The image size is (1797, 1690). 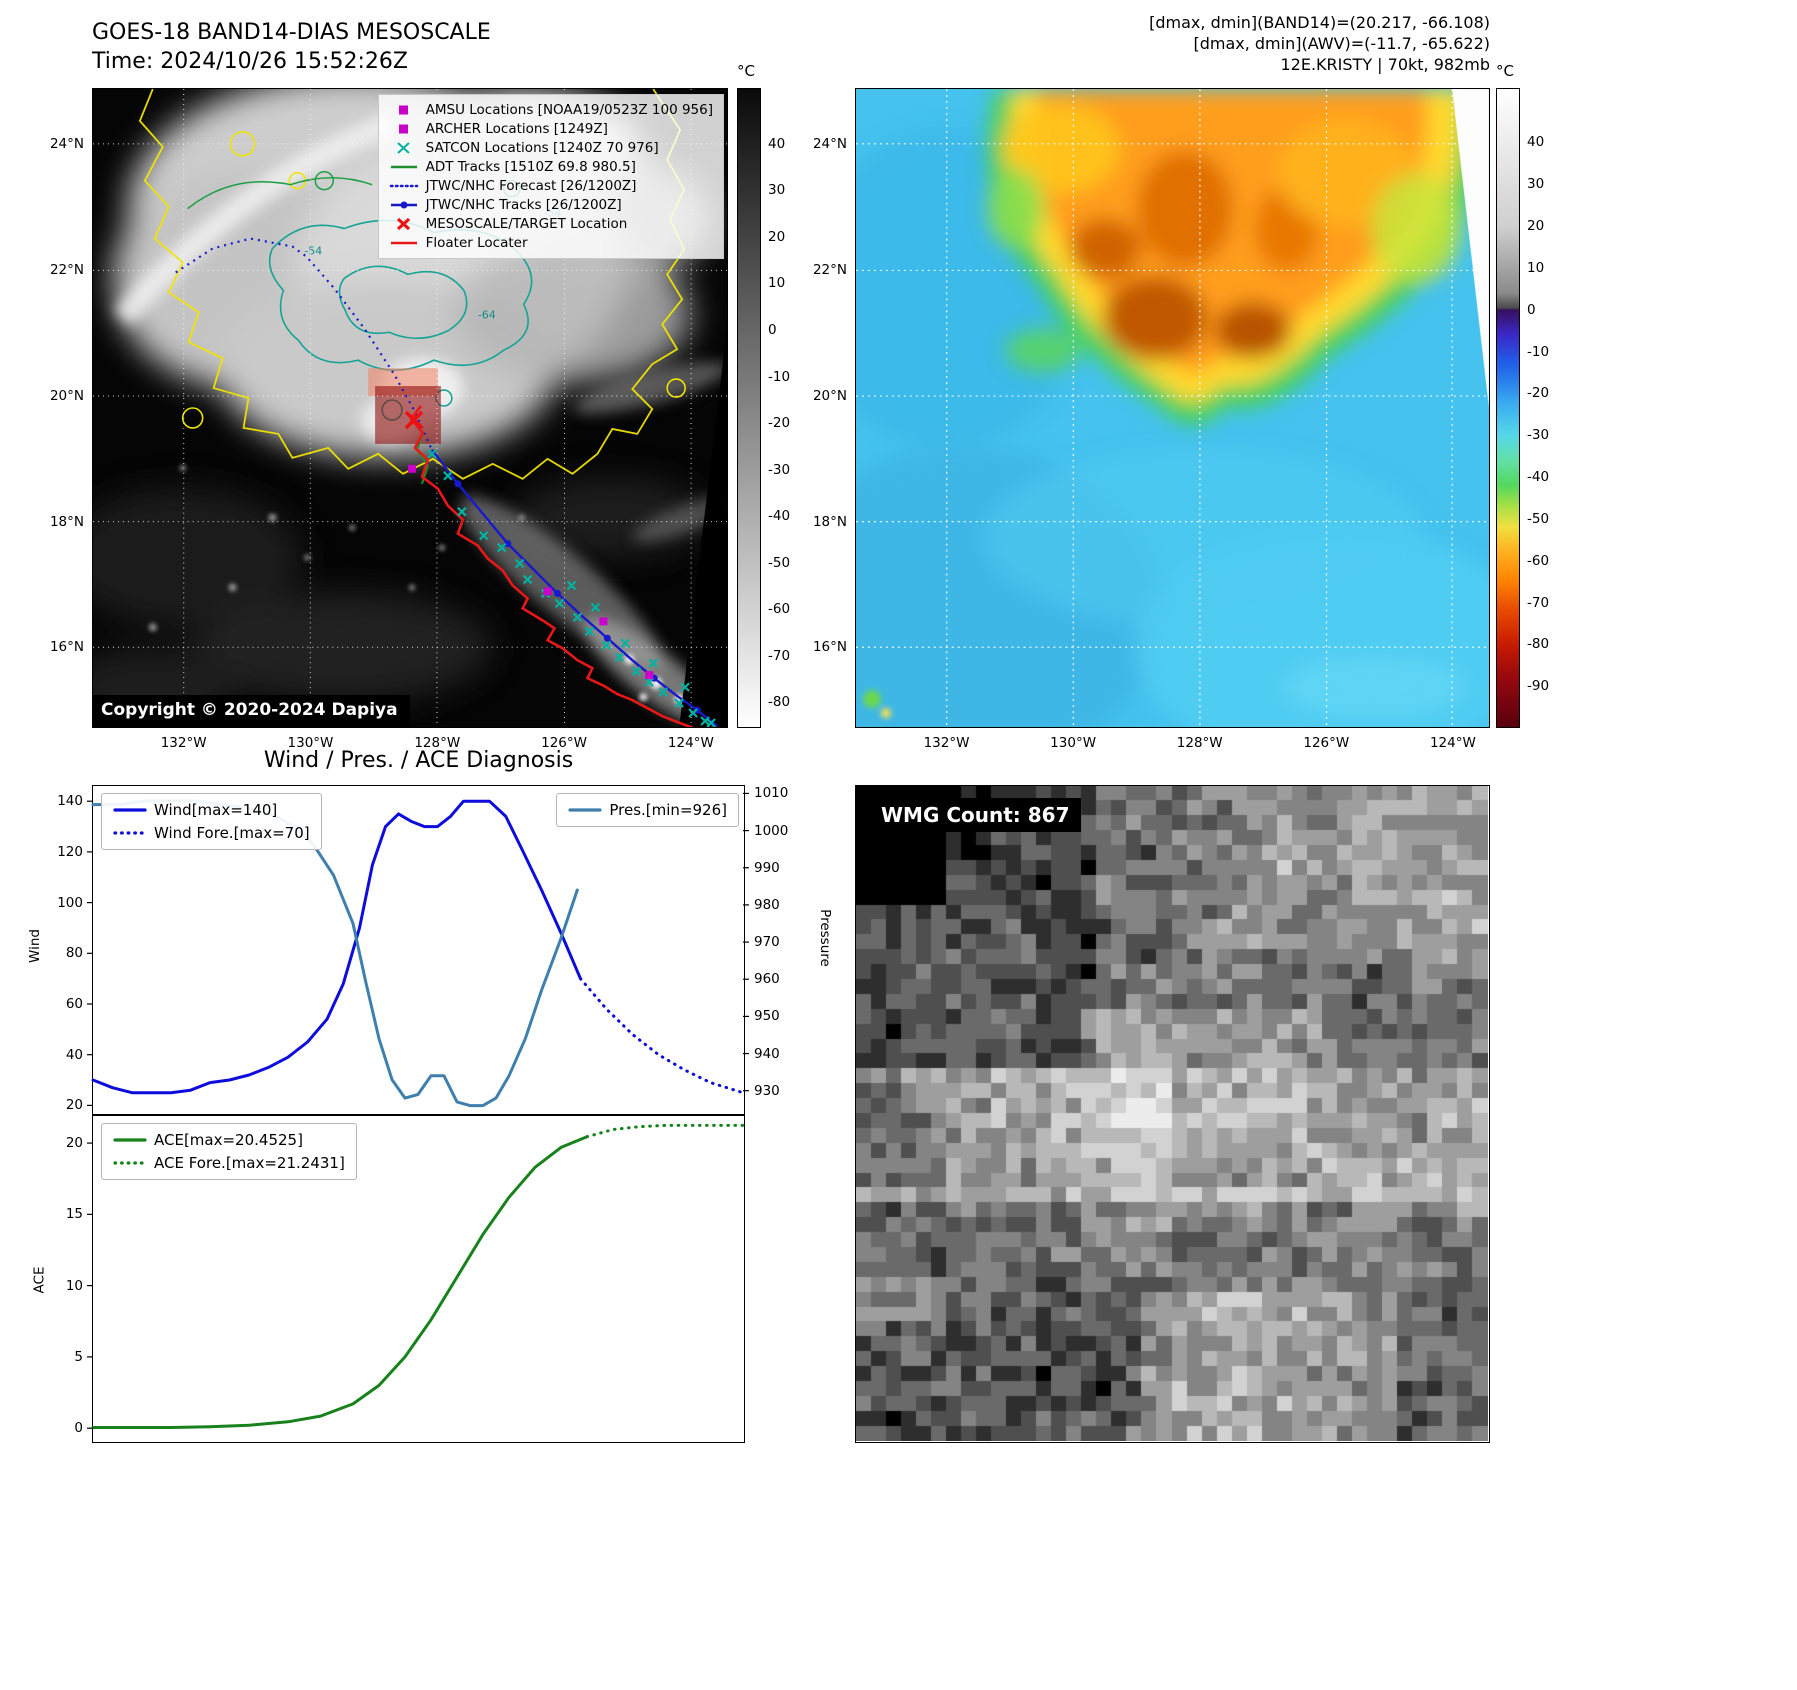 What do you see at coordinates (232, 833) in the screenshot?
I see `legend-label: Wind Fore.[max=70]` at bounding box center [232, 833].